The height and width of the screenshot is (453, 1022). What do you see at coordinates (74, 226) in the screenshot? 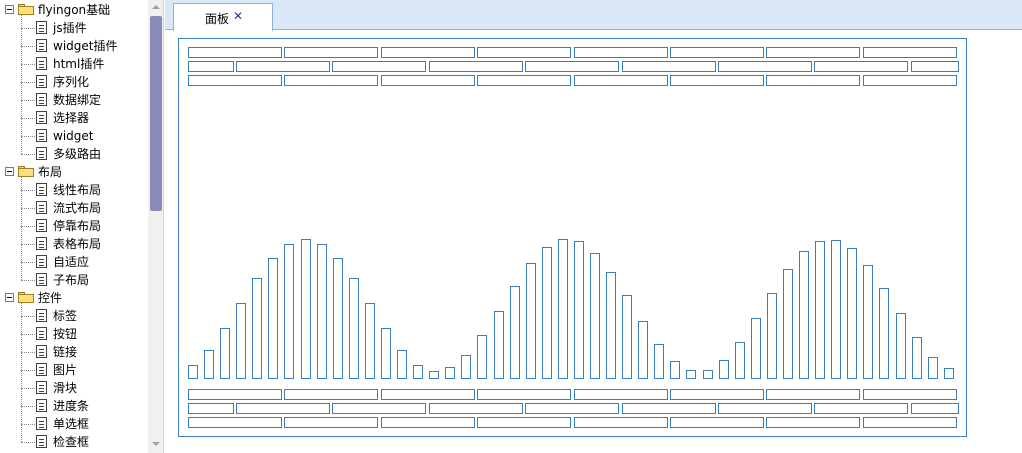
I see `tree-item: 停靠布局` at bounding box center [74, 226].